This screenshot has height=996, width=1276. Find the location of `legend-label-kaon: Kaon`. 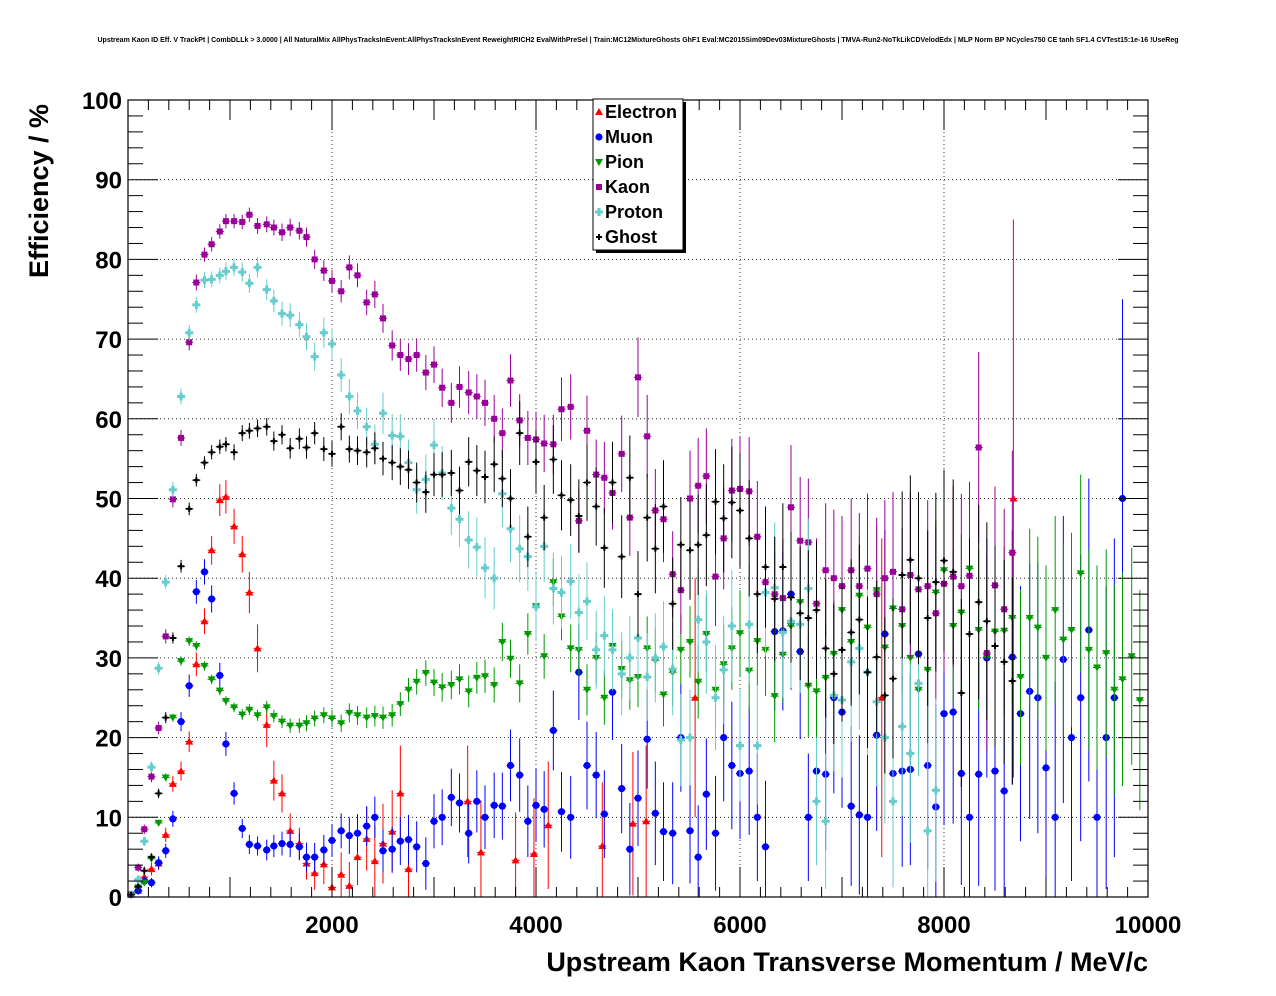

legend-label-kaon: Kaon is located at coordinates (627, 187).